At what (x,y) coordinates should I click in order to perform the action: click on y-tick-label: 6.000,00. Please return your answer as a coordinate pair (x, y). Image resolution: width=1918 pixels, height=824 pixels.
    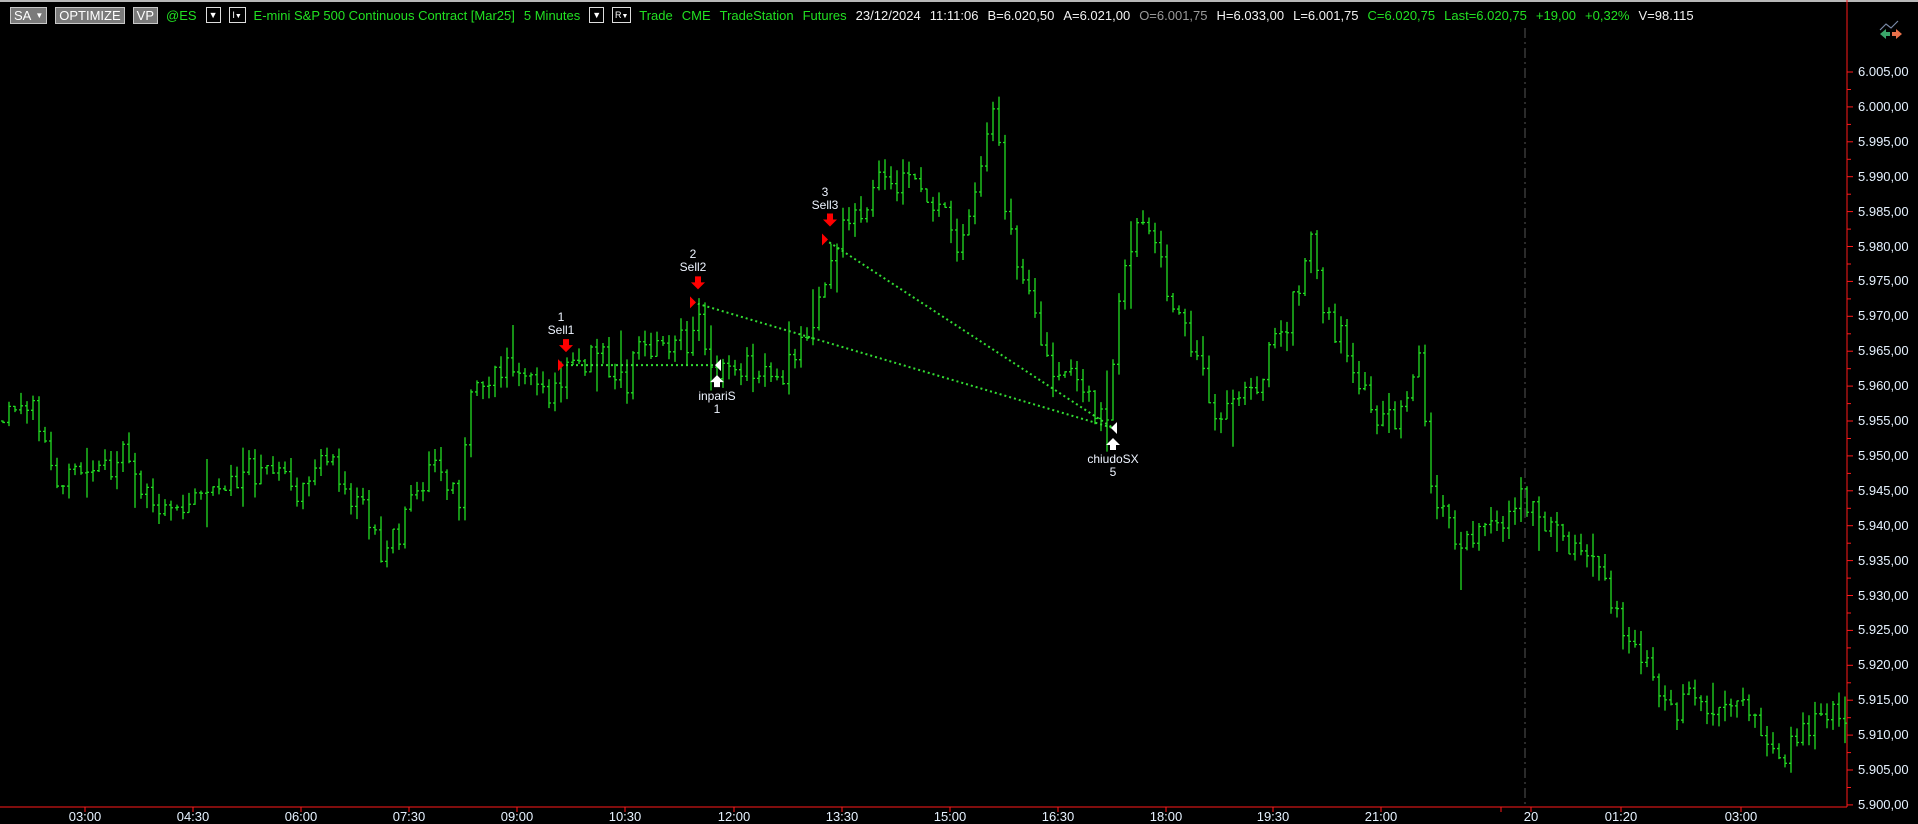
    Looking at the image, I should click on (1883, 106).